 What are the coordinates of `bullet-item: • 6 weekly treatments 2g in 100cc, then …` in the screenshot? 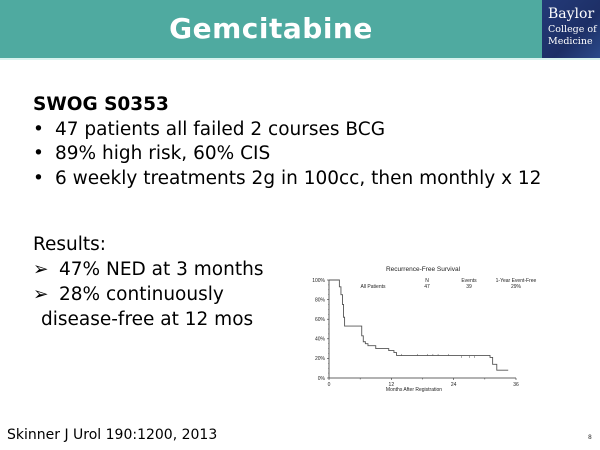 It's located at (287, 179).